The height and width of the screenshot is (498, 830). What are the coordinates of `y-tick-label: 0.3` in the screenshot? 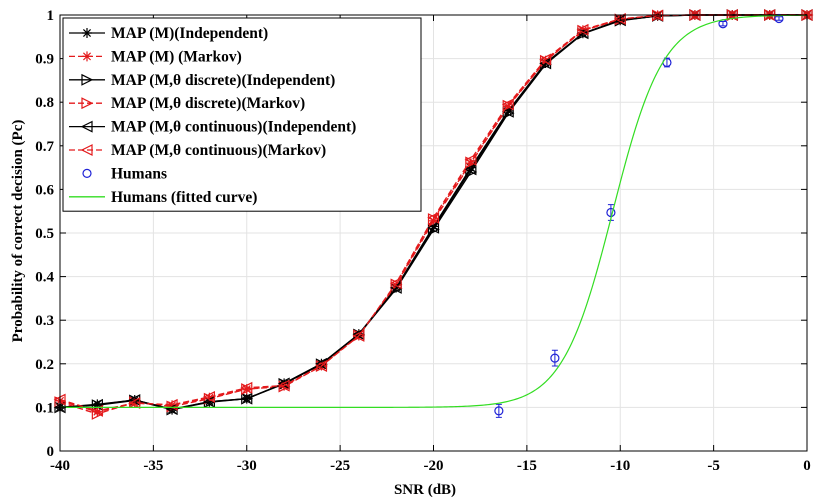 It's located at (44, 321).